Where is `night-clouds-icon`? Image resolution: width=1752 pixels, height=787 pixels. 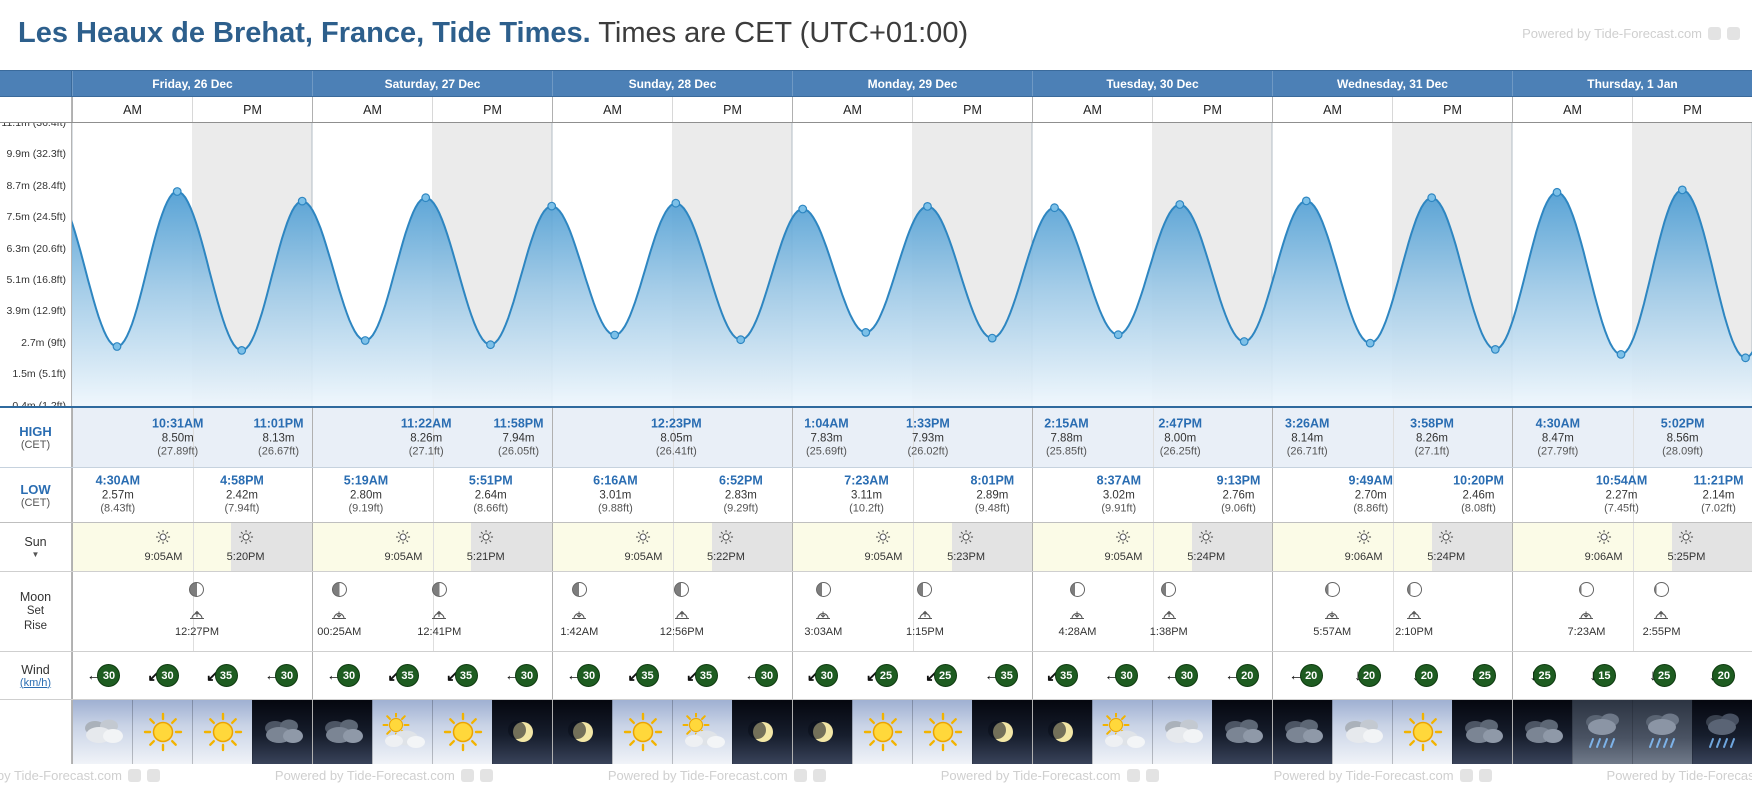 night-clouds-icon is located at coordinates (1543, 731).